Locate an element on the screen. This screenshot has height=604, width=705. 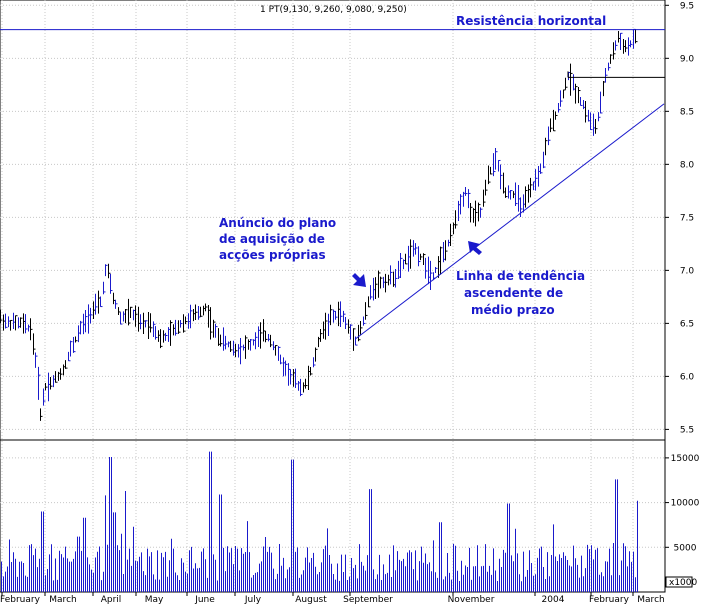
volume-tick-label: 5000 is located at coordinates (685, 548).